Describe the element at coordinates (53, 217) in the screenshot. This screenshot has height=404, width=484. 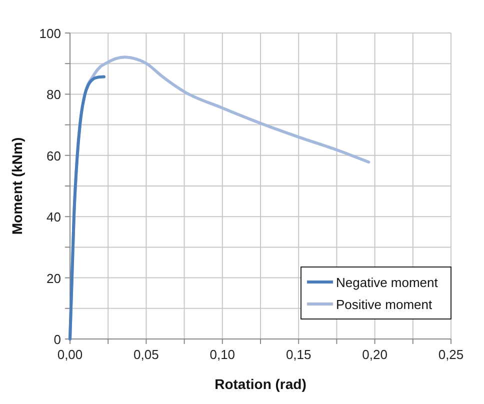
I see `y-tick-label: 40` at that location.